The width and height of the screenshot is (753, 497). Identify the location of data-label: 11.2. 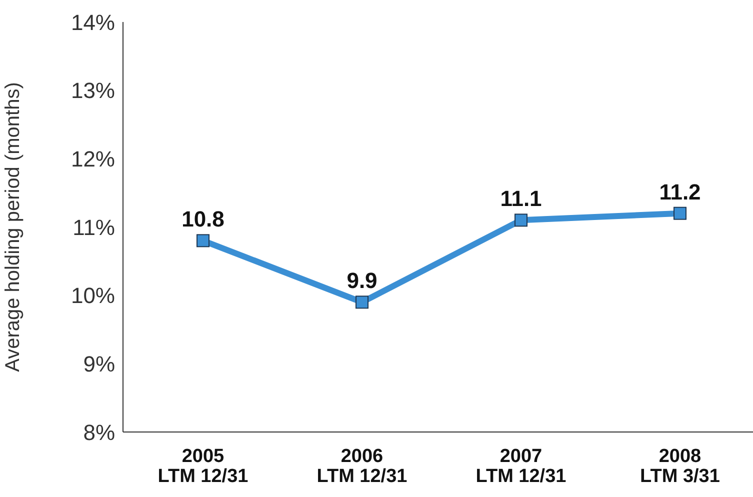
(680, 191).